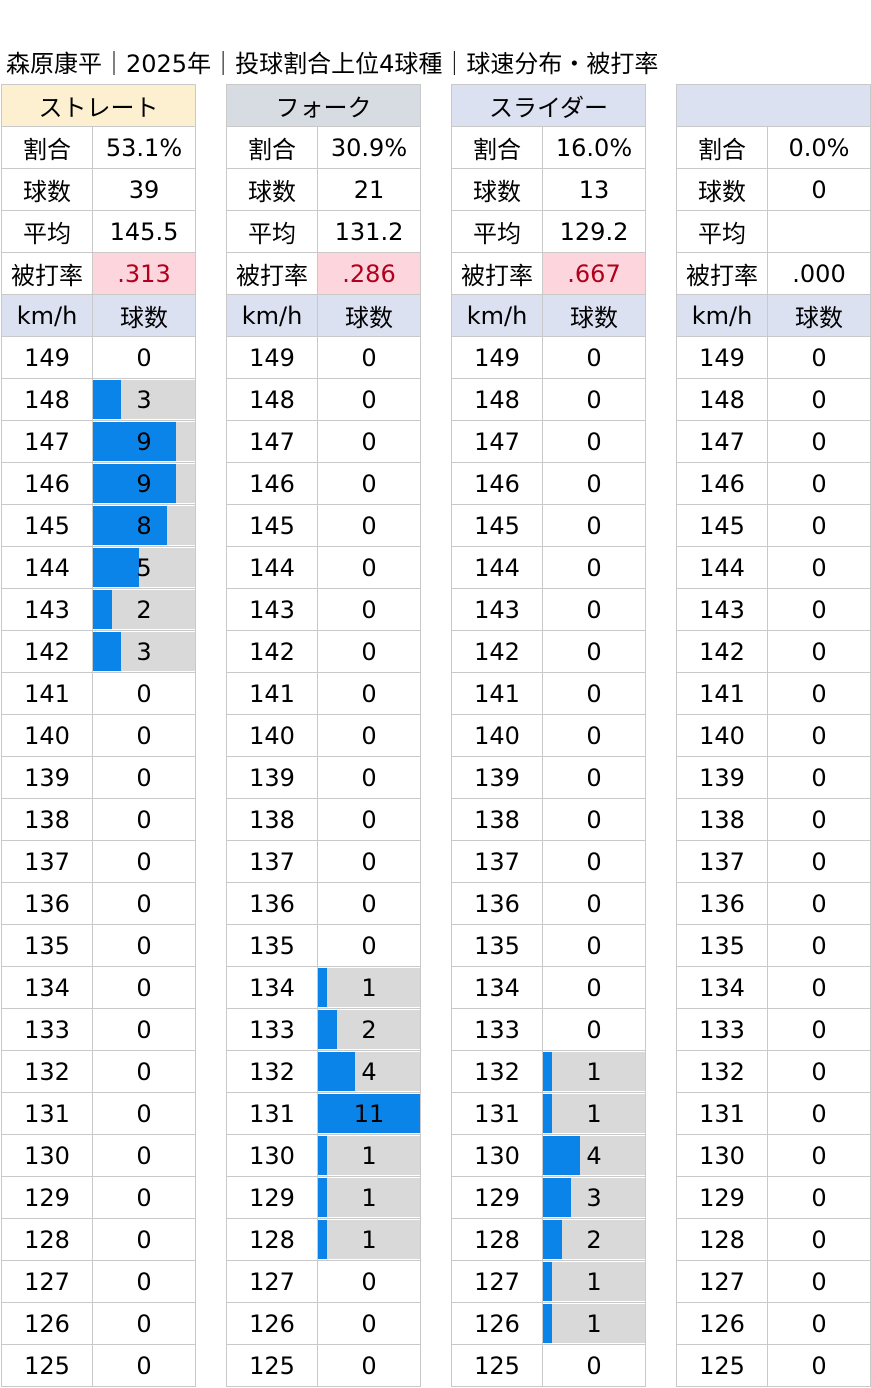  What do you see at coordinates (594, 1323) in the screenshot?
I see `data-label: 1` at bounding box center [594, 1323].